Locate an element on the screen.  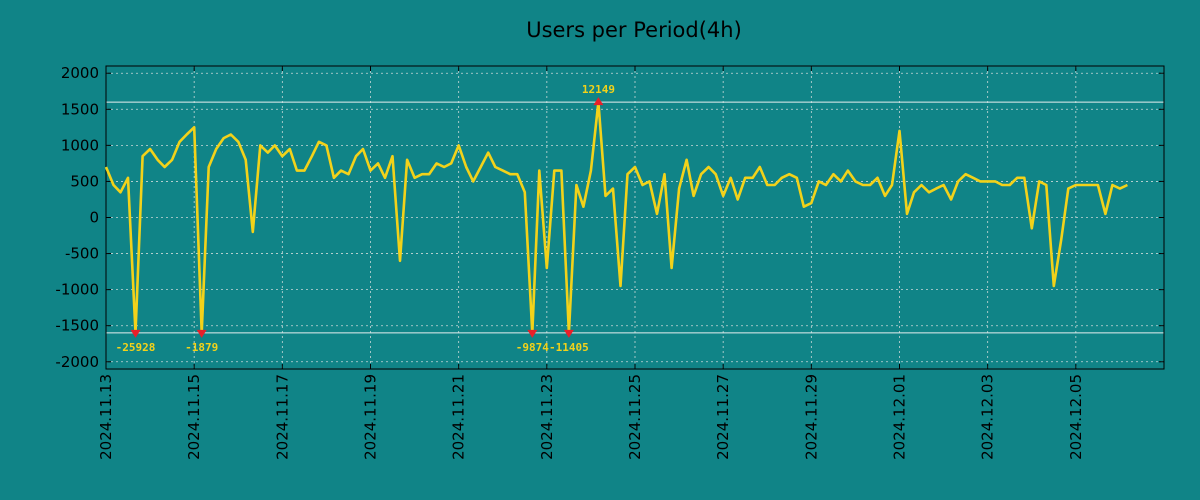
extreme-label: -1879 is located at coordinates (201, 347).